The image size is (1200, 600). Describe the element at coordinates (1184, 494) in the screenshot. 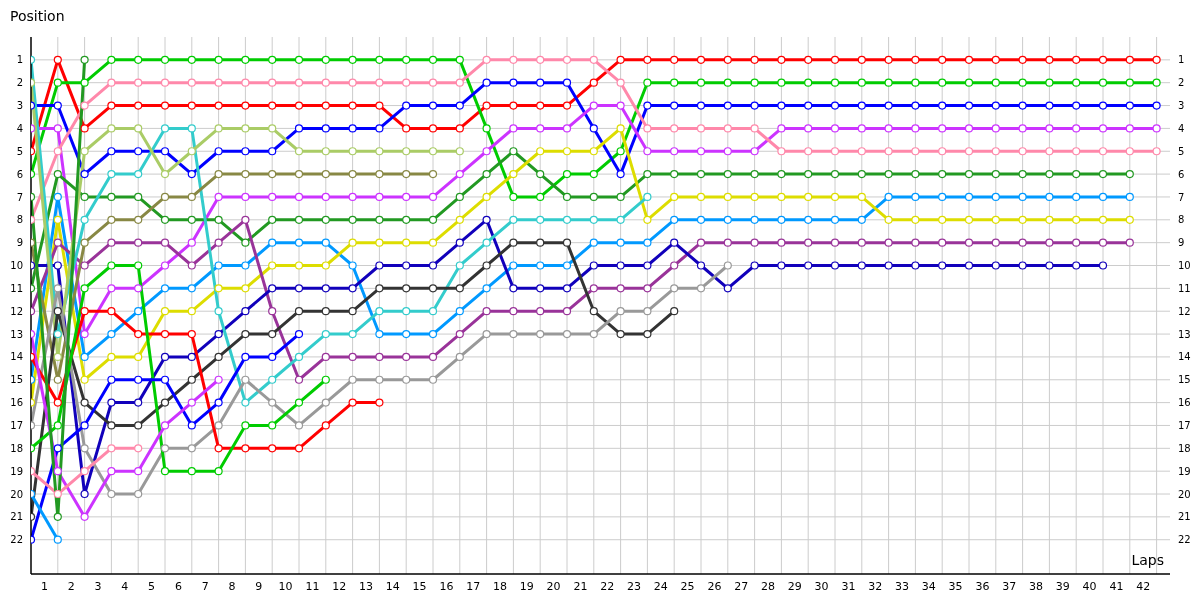

I see `y2-tick-label: 20` at that location.